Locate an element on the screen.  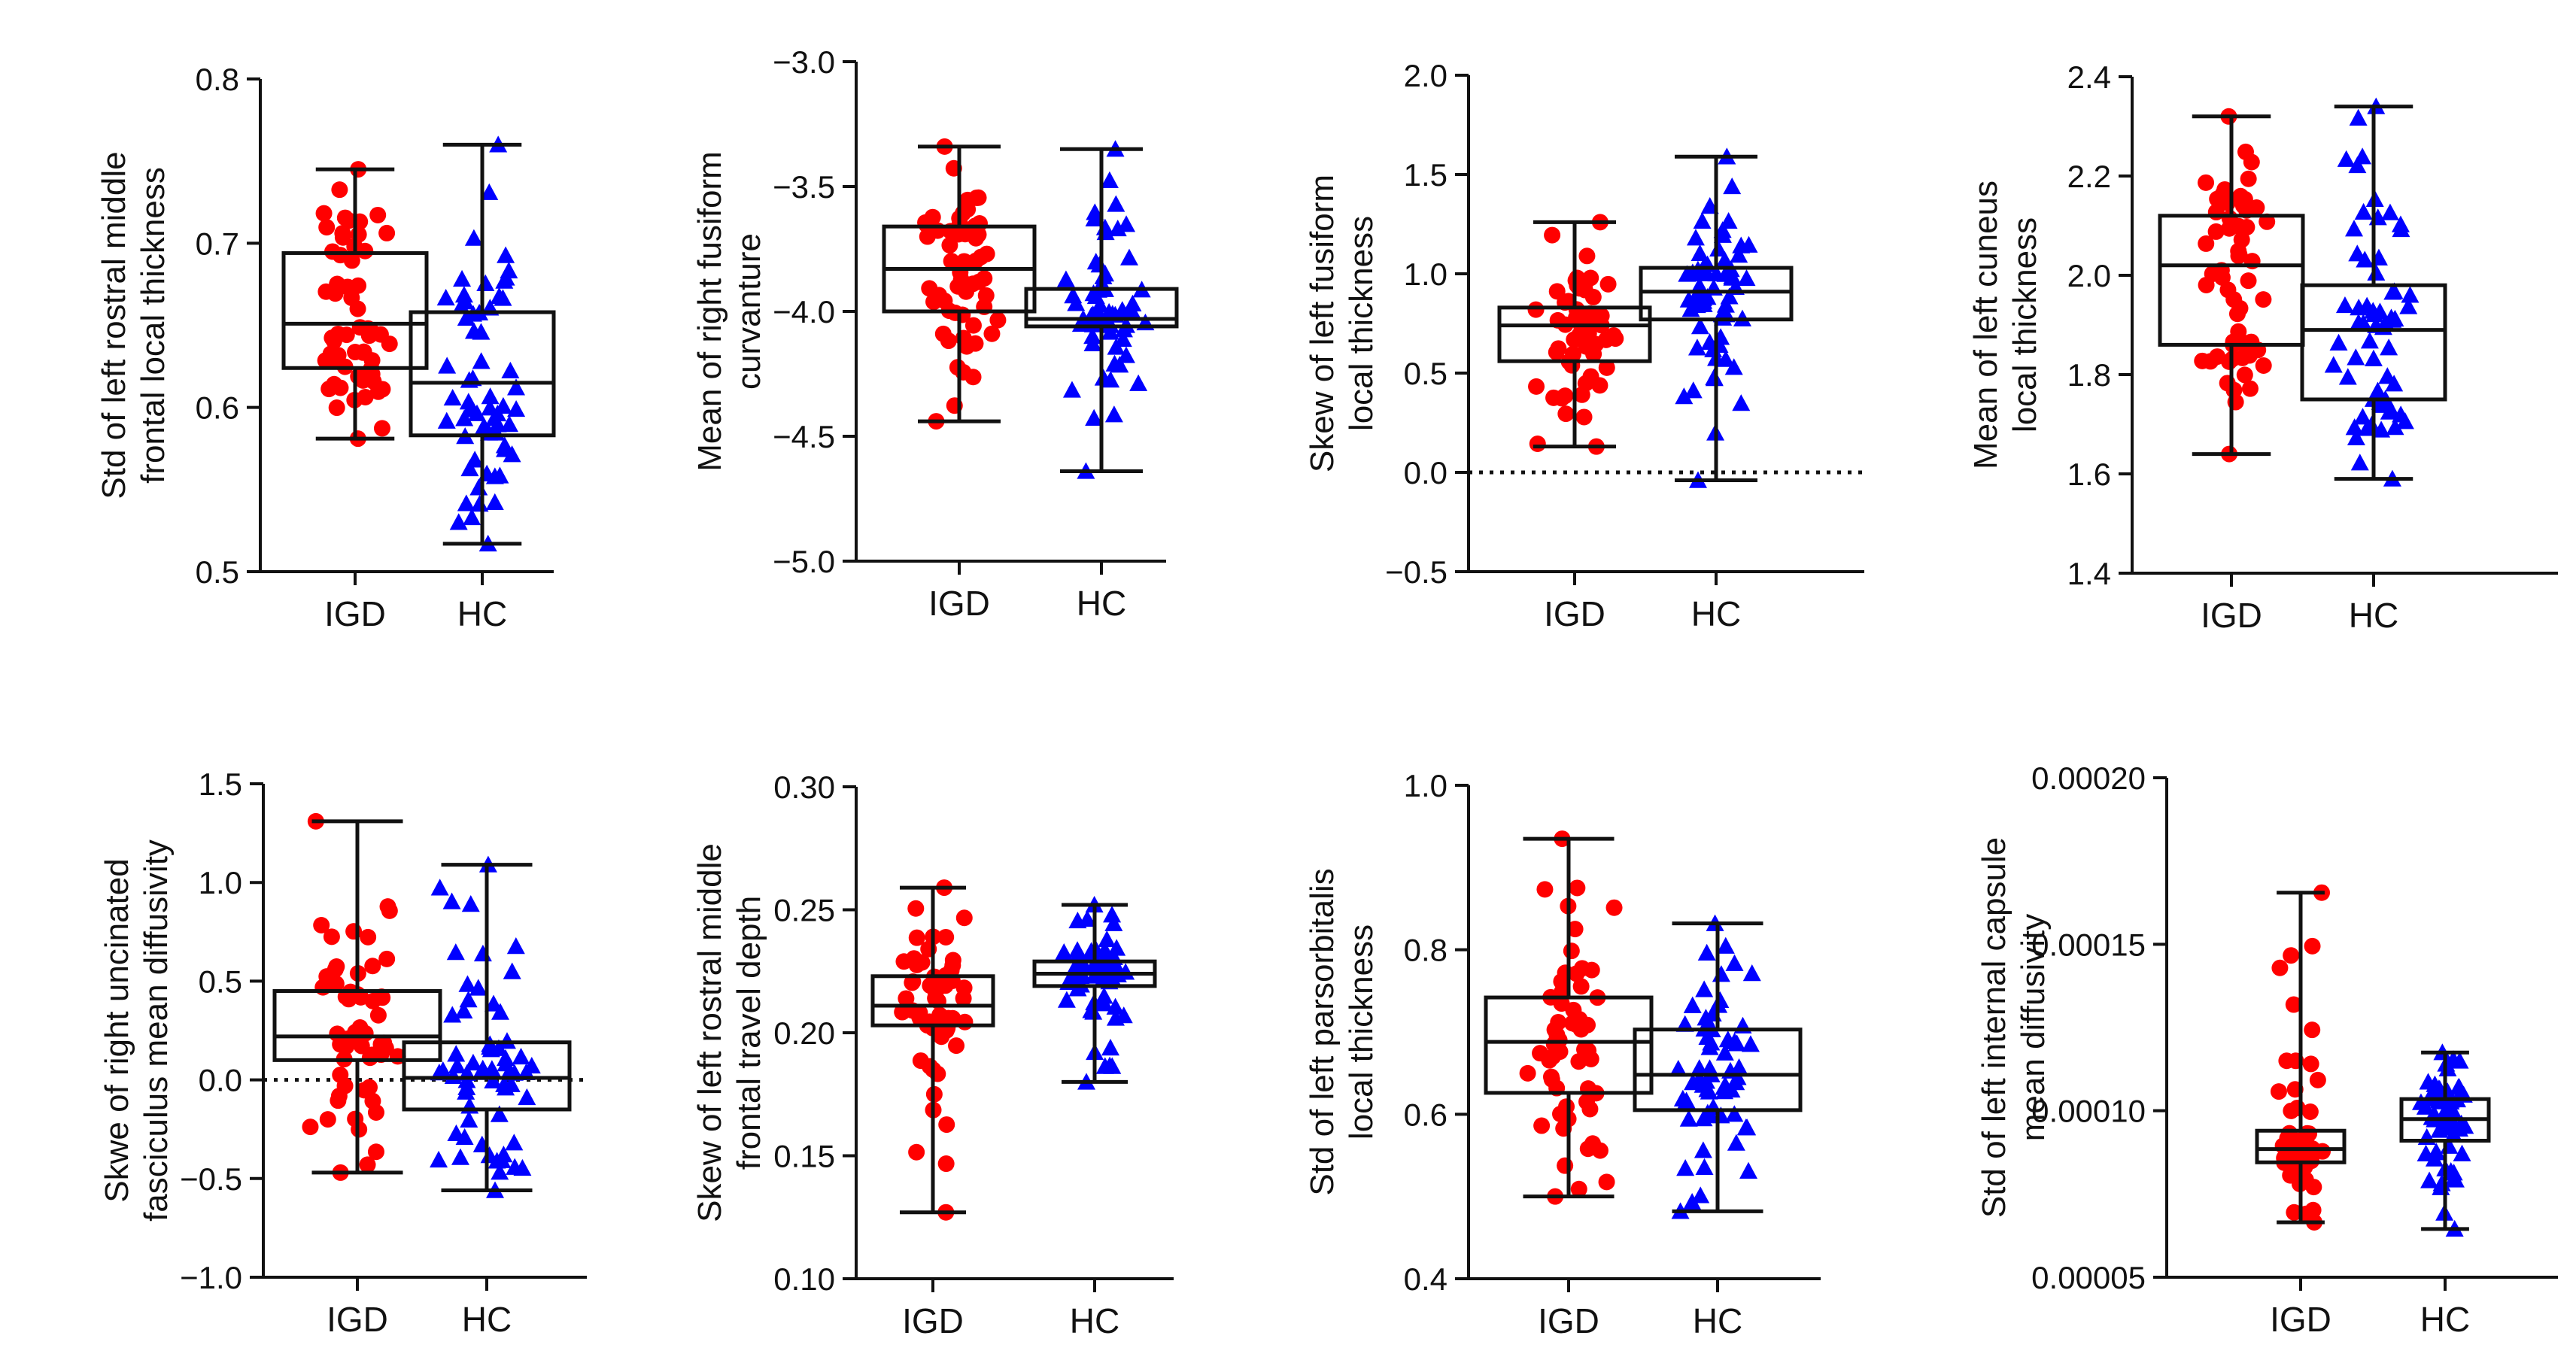
y-axis-label-line: Skew of left fusiform is located at coordinates (1322, 323).